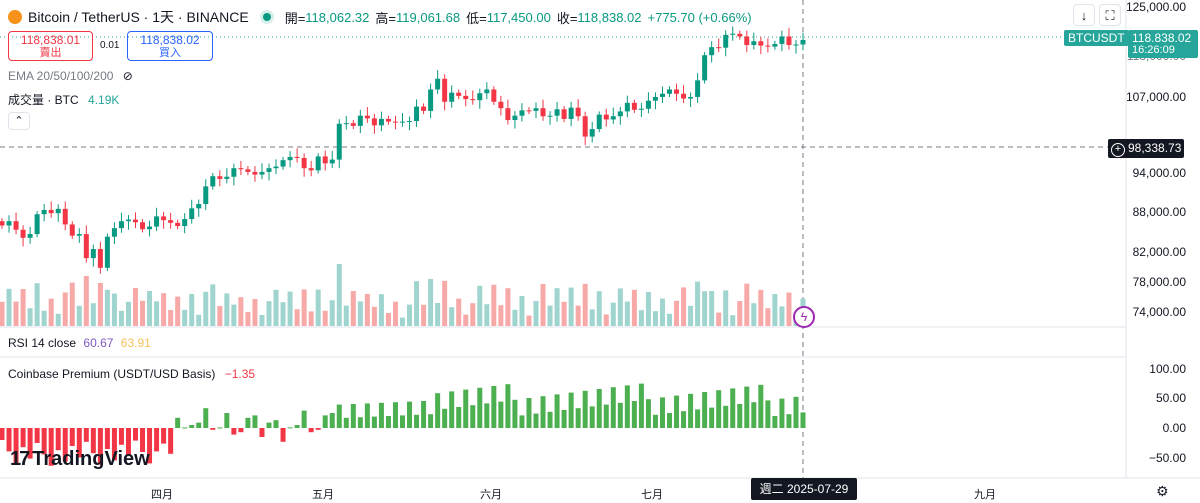  What do you see at coordinates (50, 46) in the screenshot?
I see `sell-button: 118,838.01 賣出` at bounding box center [50, 46].